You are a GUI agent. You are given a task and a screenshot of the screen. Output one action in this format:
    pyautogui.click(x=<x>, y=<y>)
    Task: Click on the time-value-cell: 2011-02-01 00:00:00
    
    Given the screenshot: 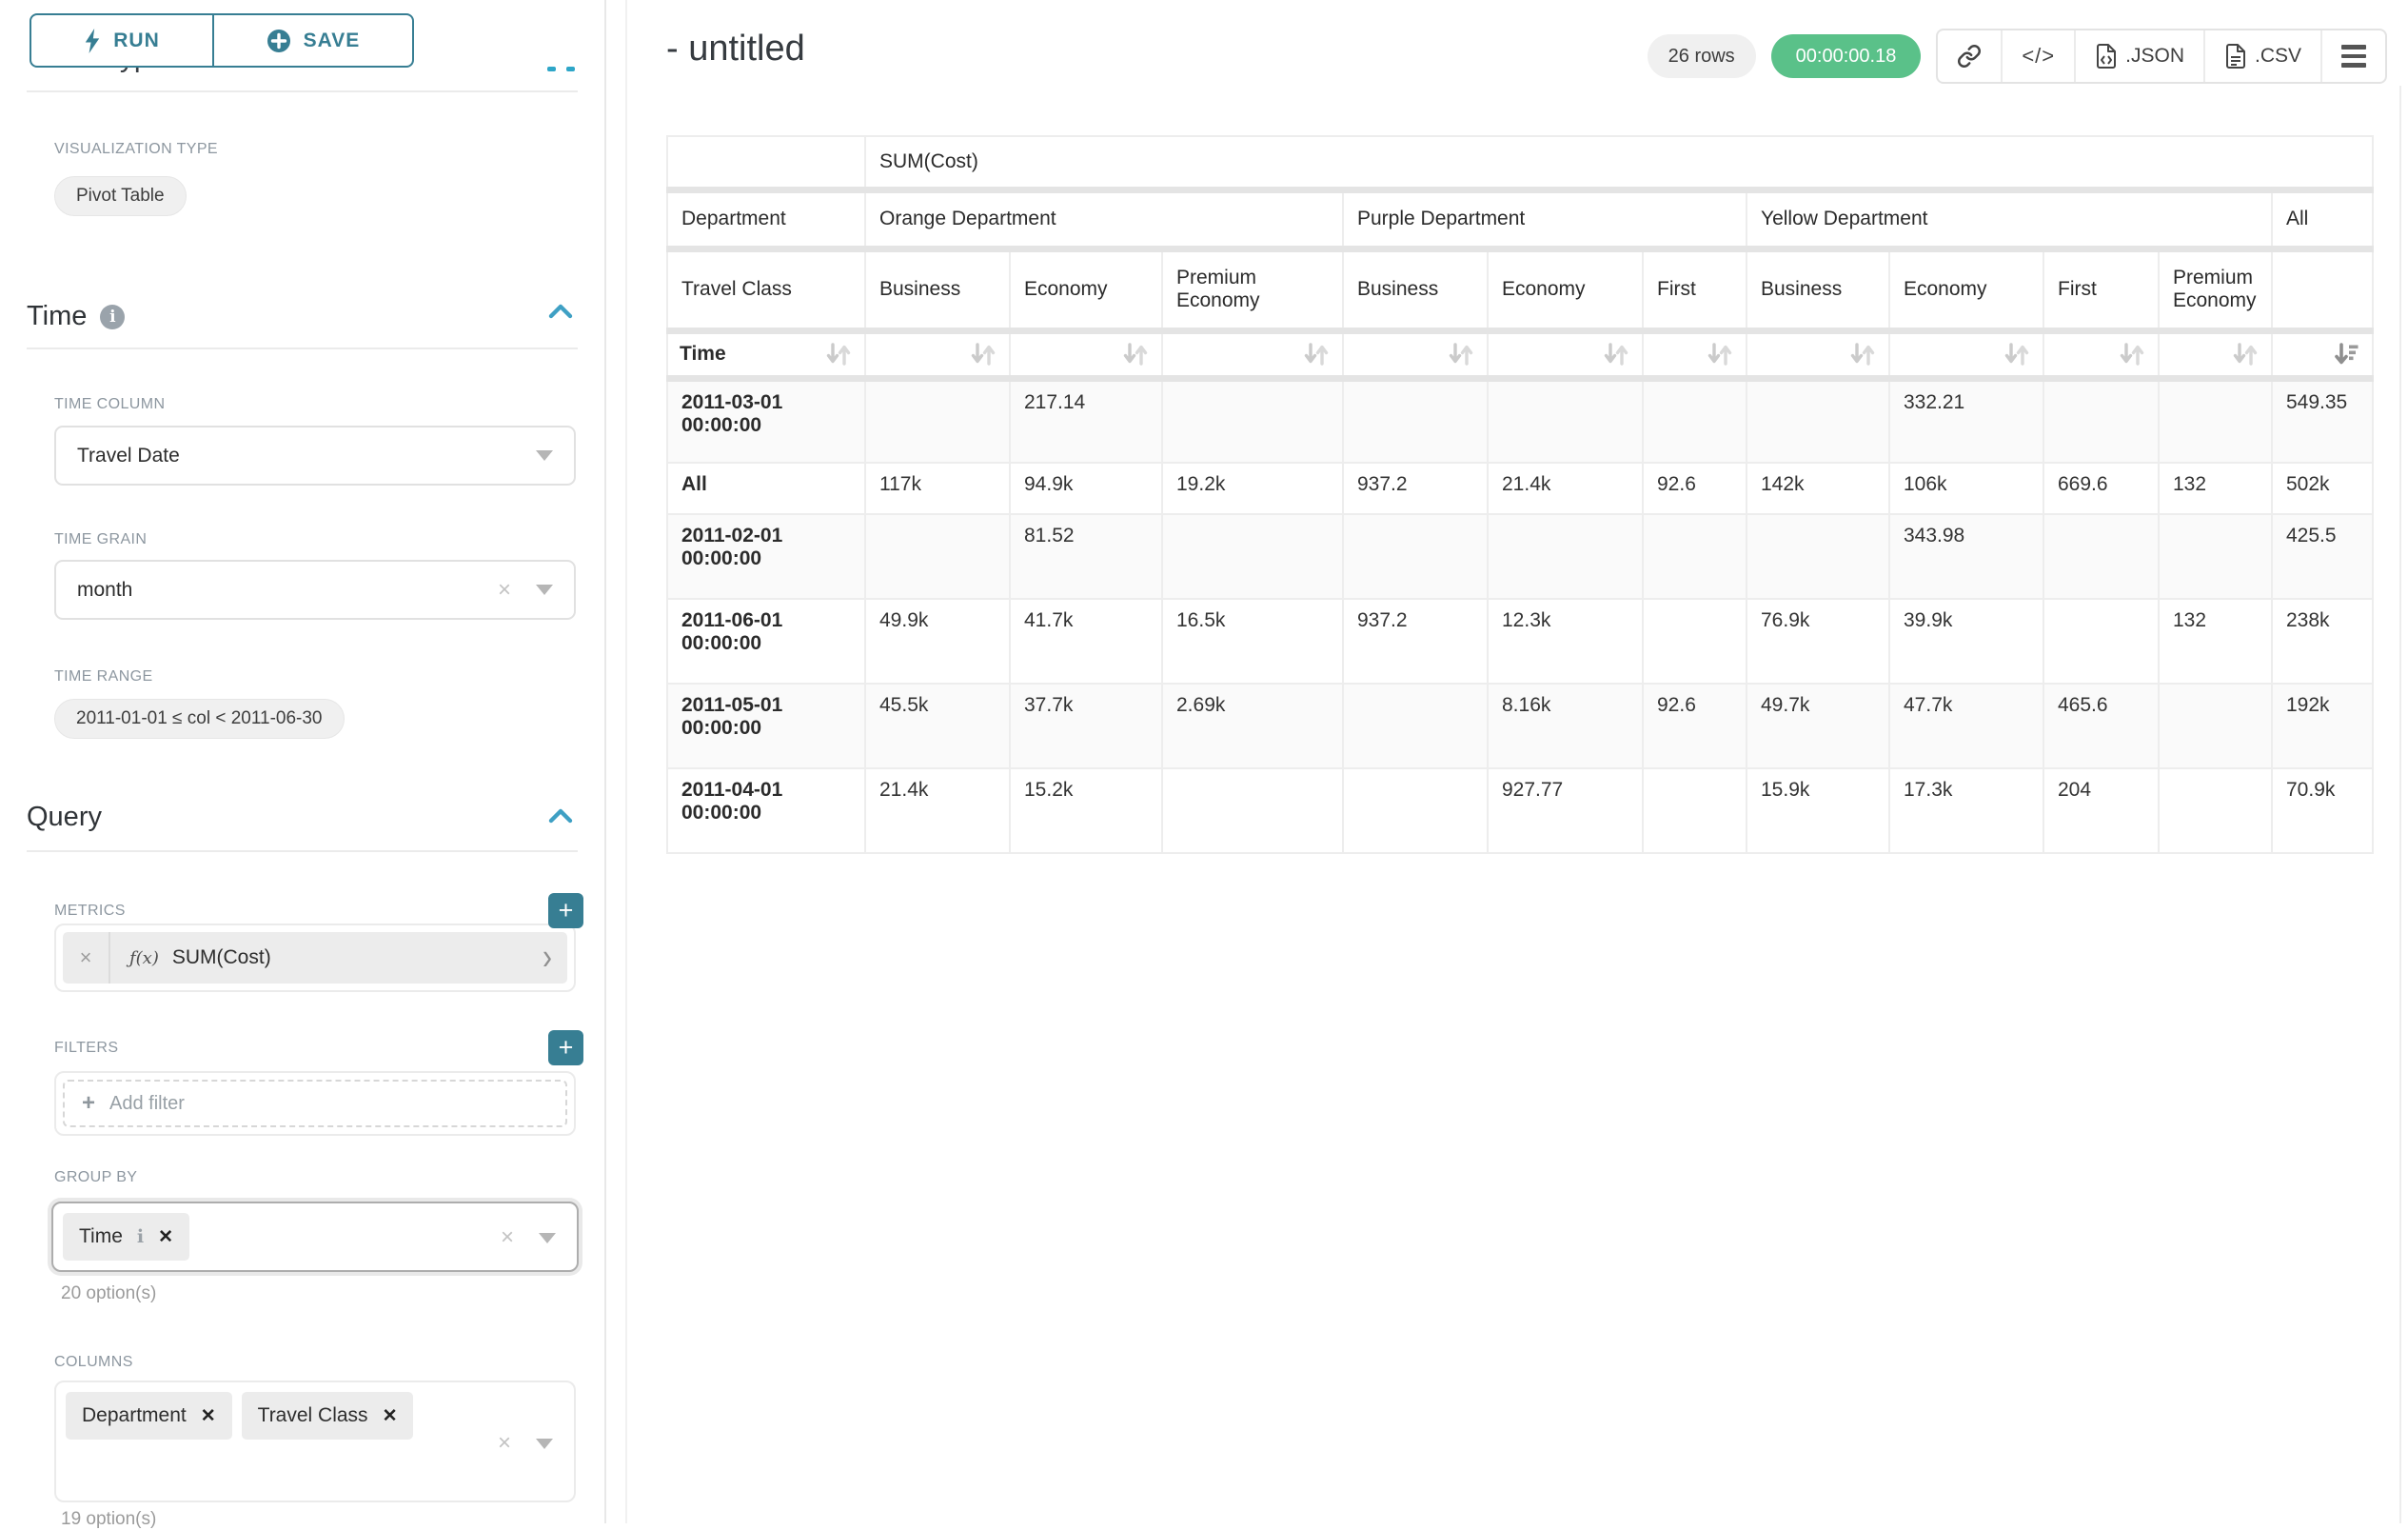 What is the action you would take?
    pyautogui.click(x=766, y=556)
    